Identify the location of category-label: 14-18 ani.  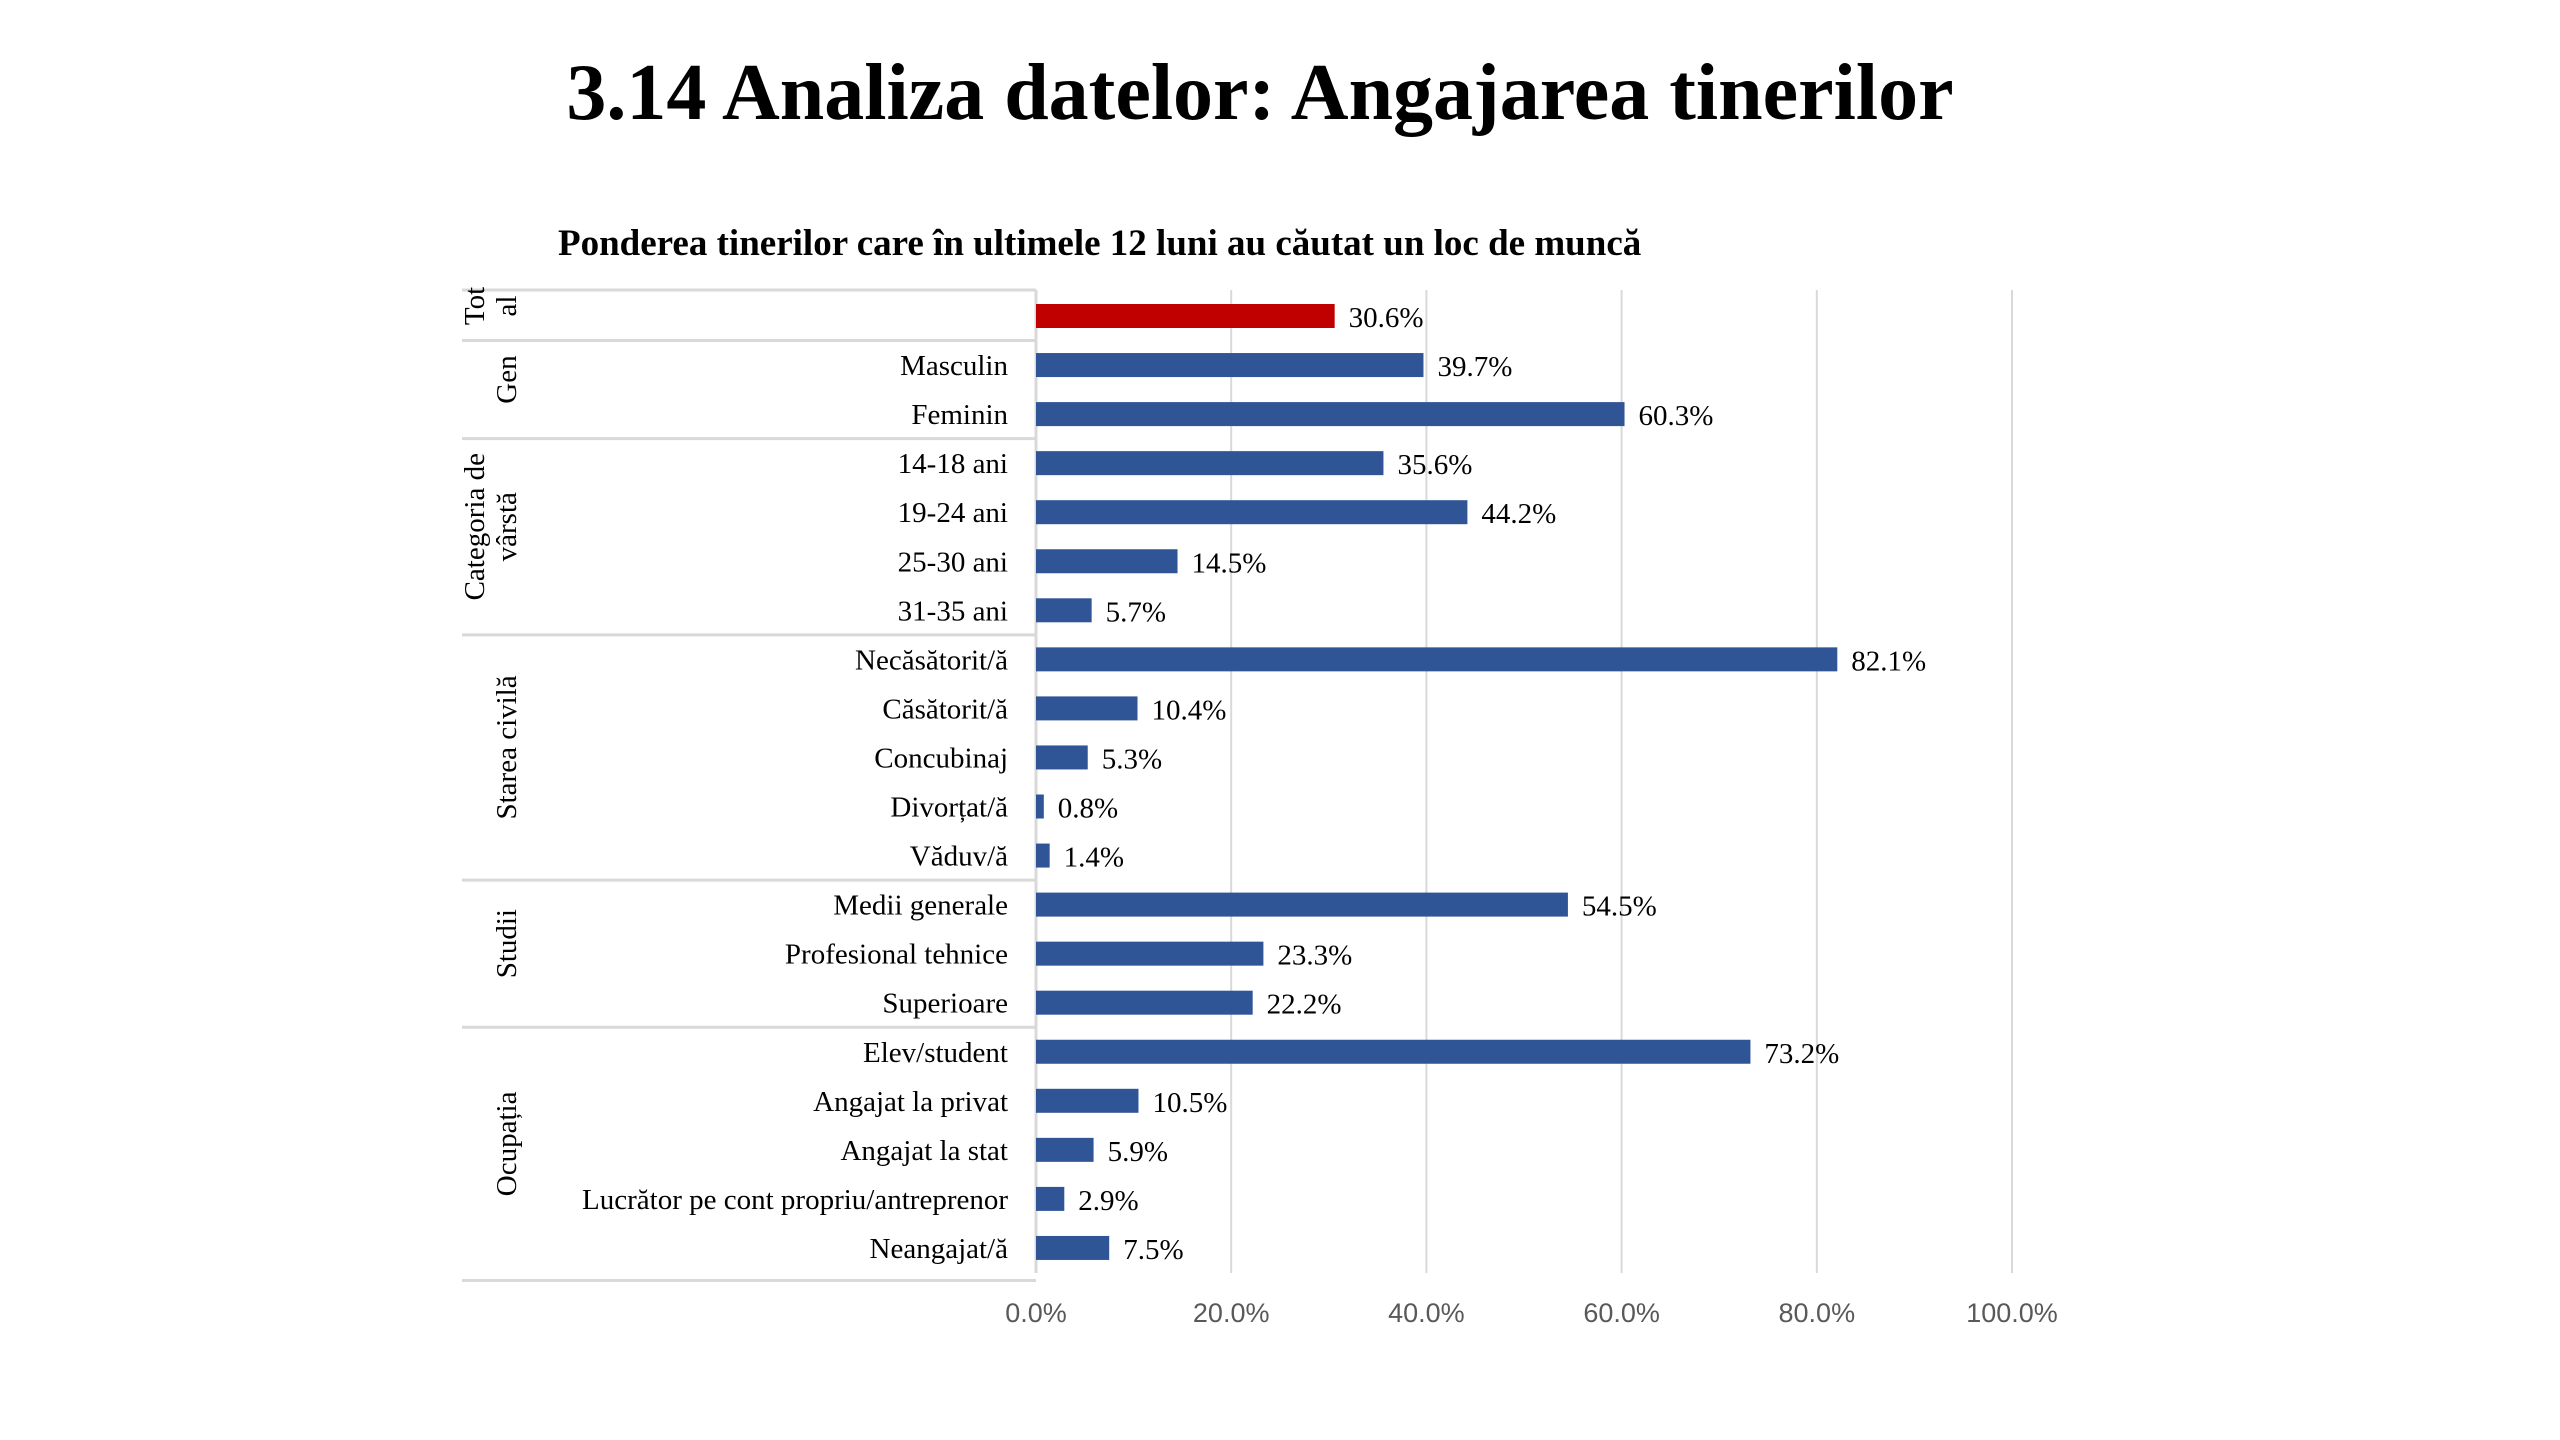
(953, 464).